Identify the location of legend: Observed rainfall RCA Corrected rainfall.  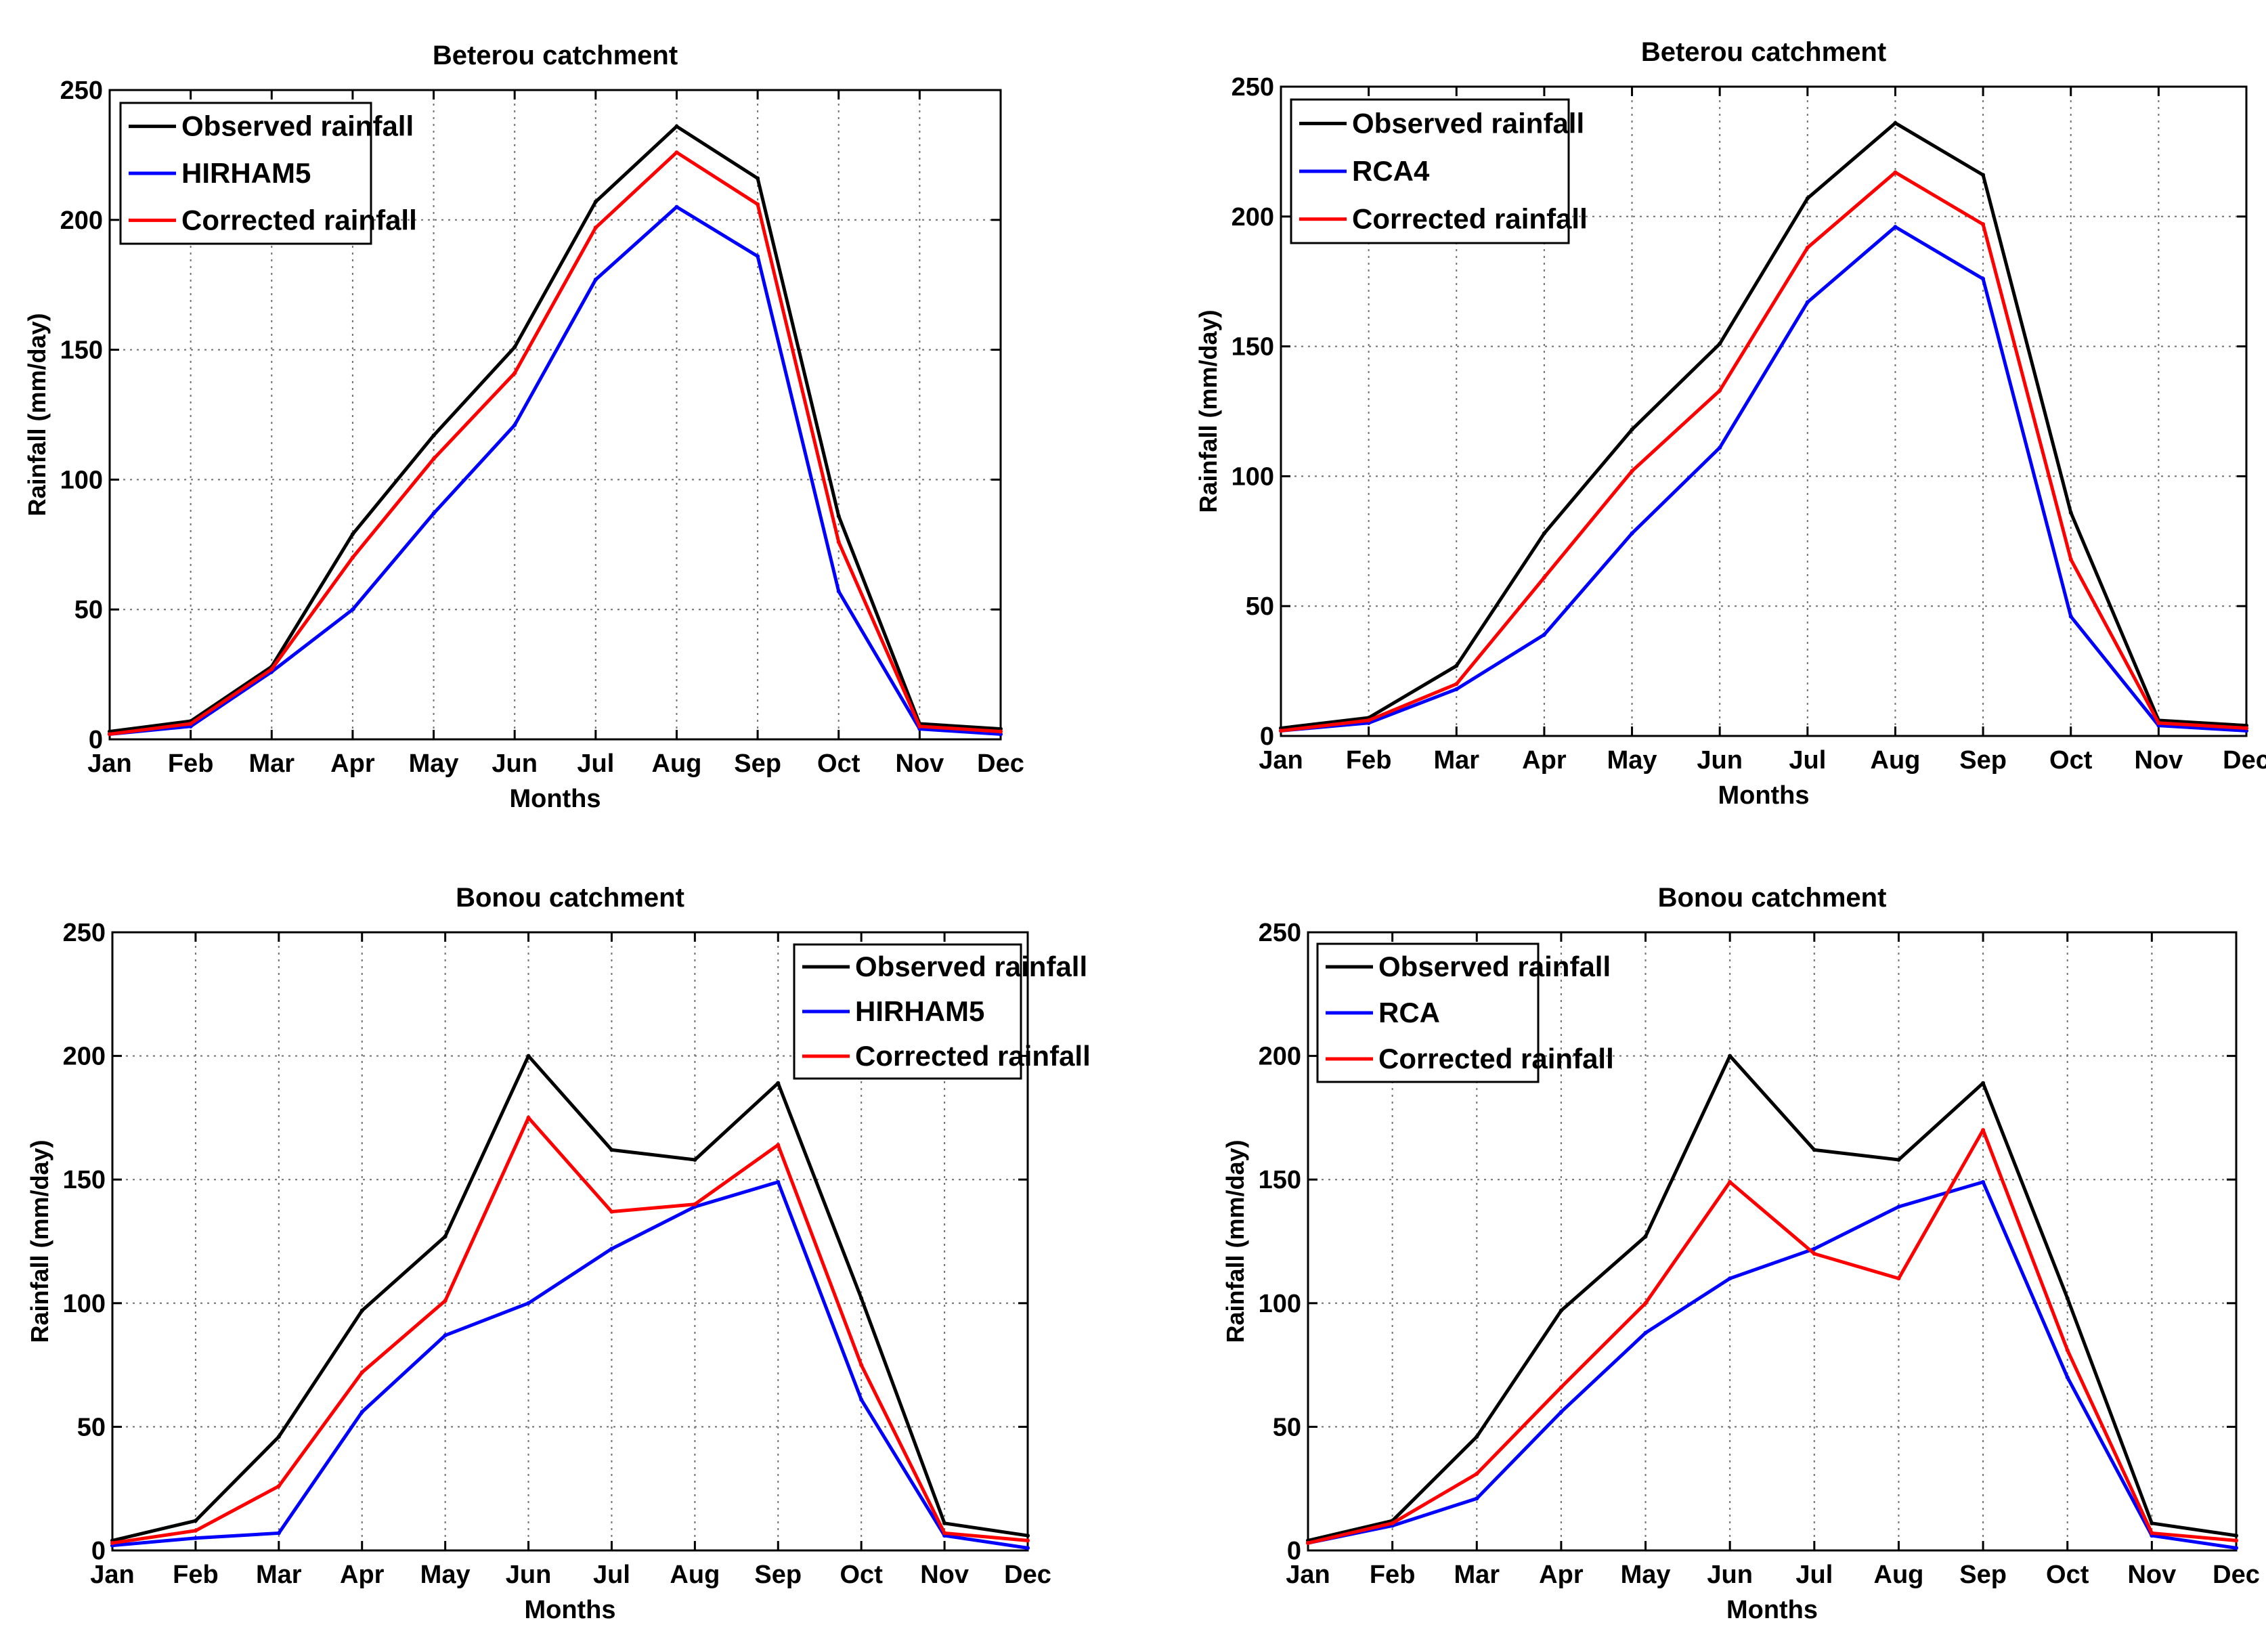
(1465, 1013).